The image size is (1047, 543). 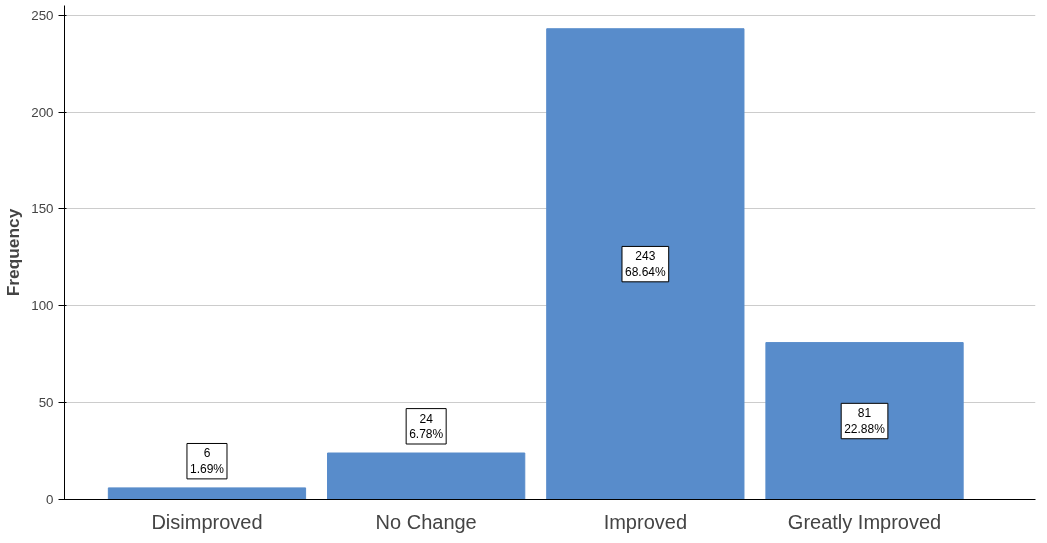 I want to click on y-tick-label: 150, so click(x=42, y=209).